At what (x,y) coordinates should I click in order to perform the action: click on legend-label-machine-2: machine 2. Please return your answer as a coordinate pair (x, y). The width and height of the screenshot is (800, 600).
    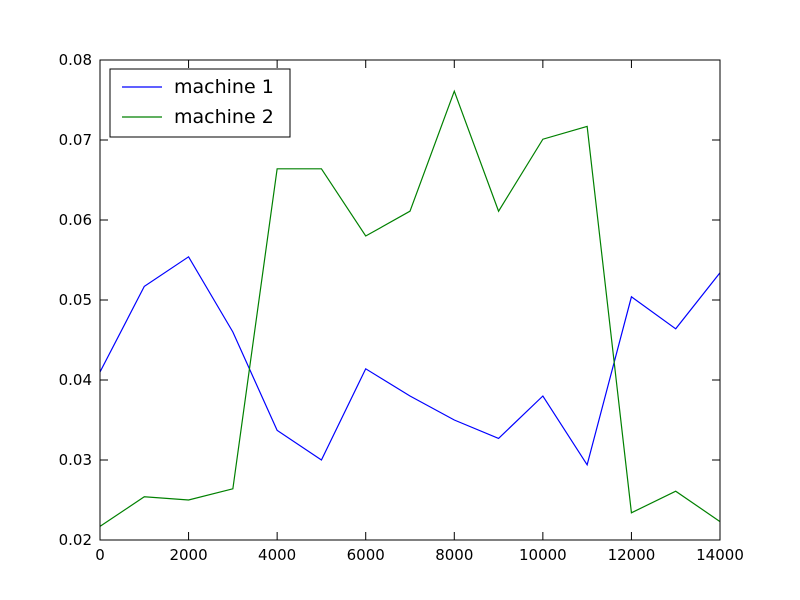
    Looking at the image, I should click on (224, 117).